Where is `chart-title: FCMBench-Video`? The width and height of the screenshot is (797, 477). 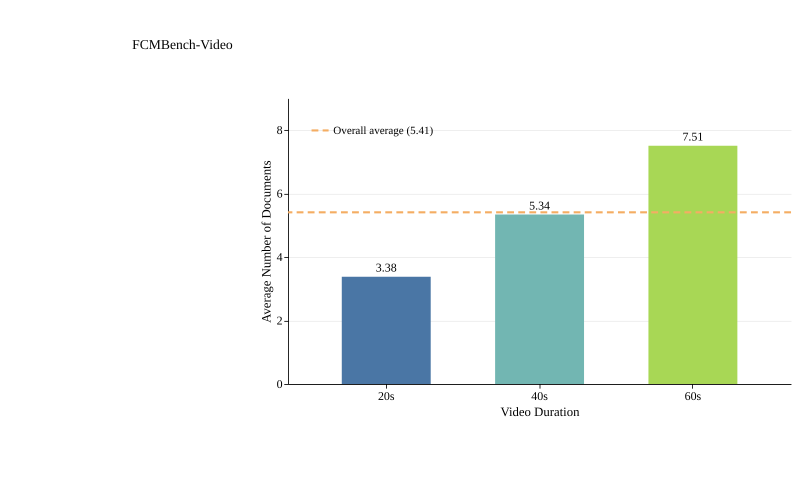 chart-title: FCMBench-Video is located at coordinates (182, 44).